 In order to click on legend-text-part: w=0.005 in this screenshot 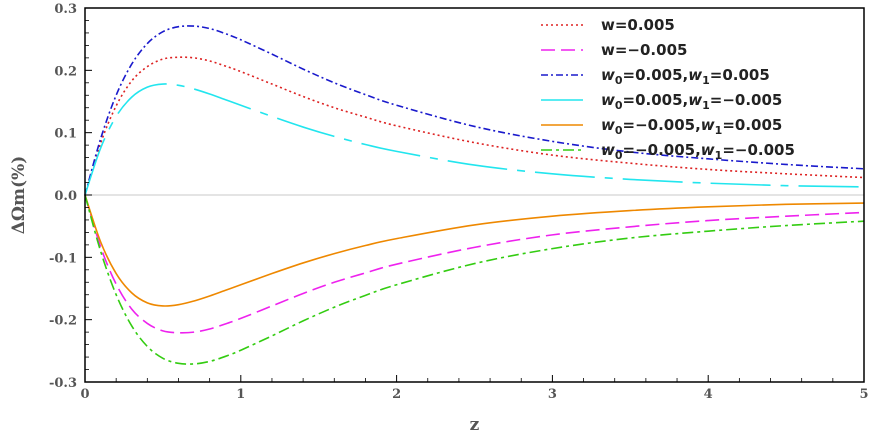, I will do `click(638, 25)`.